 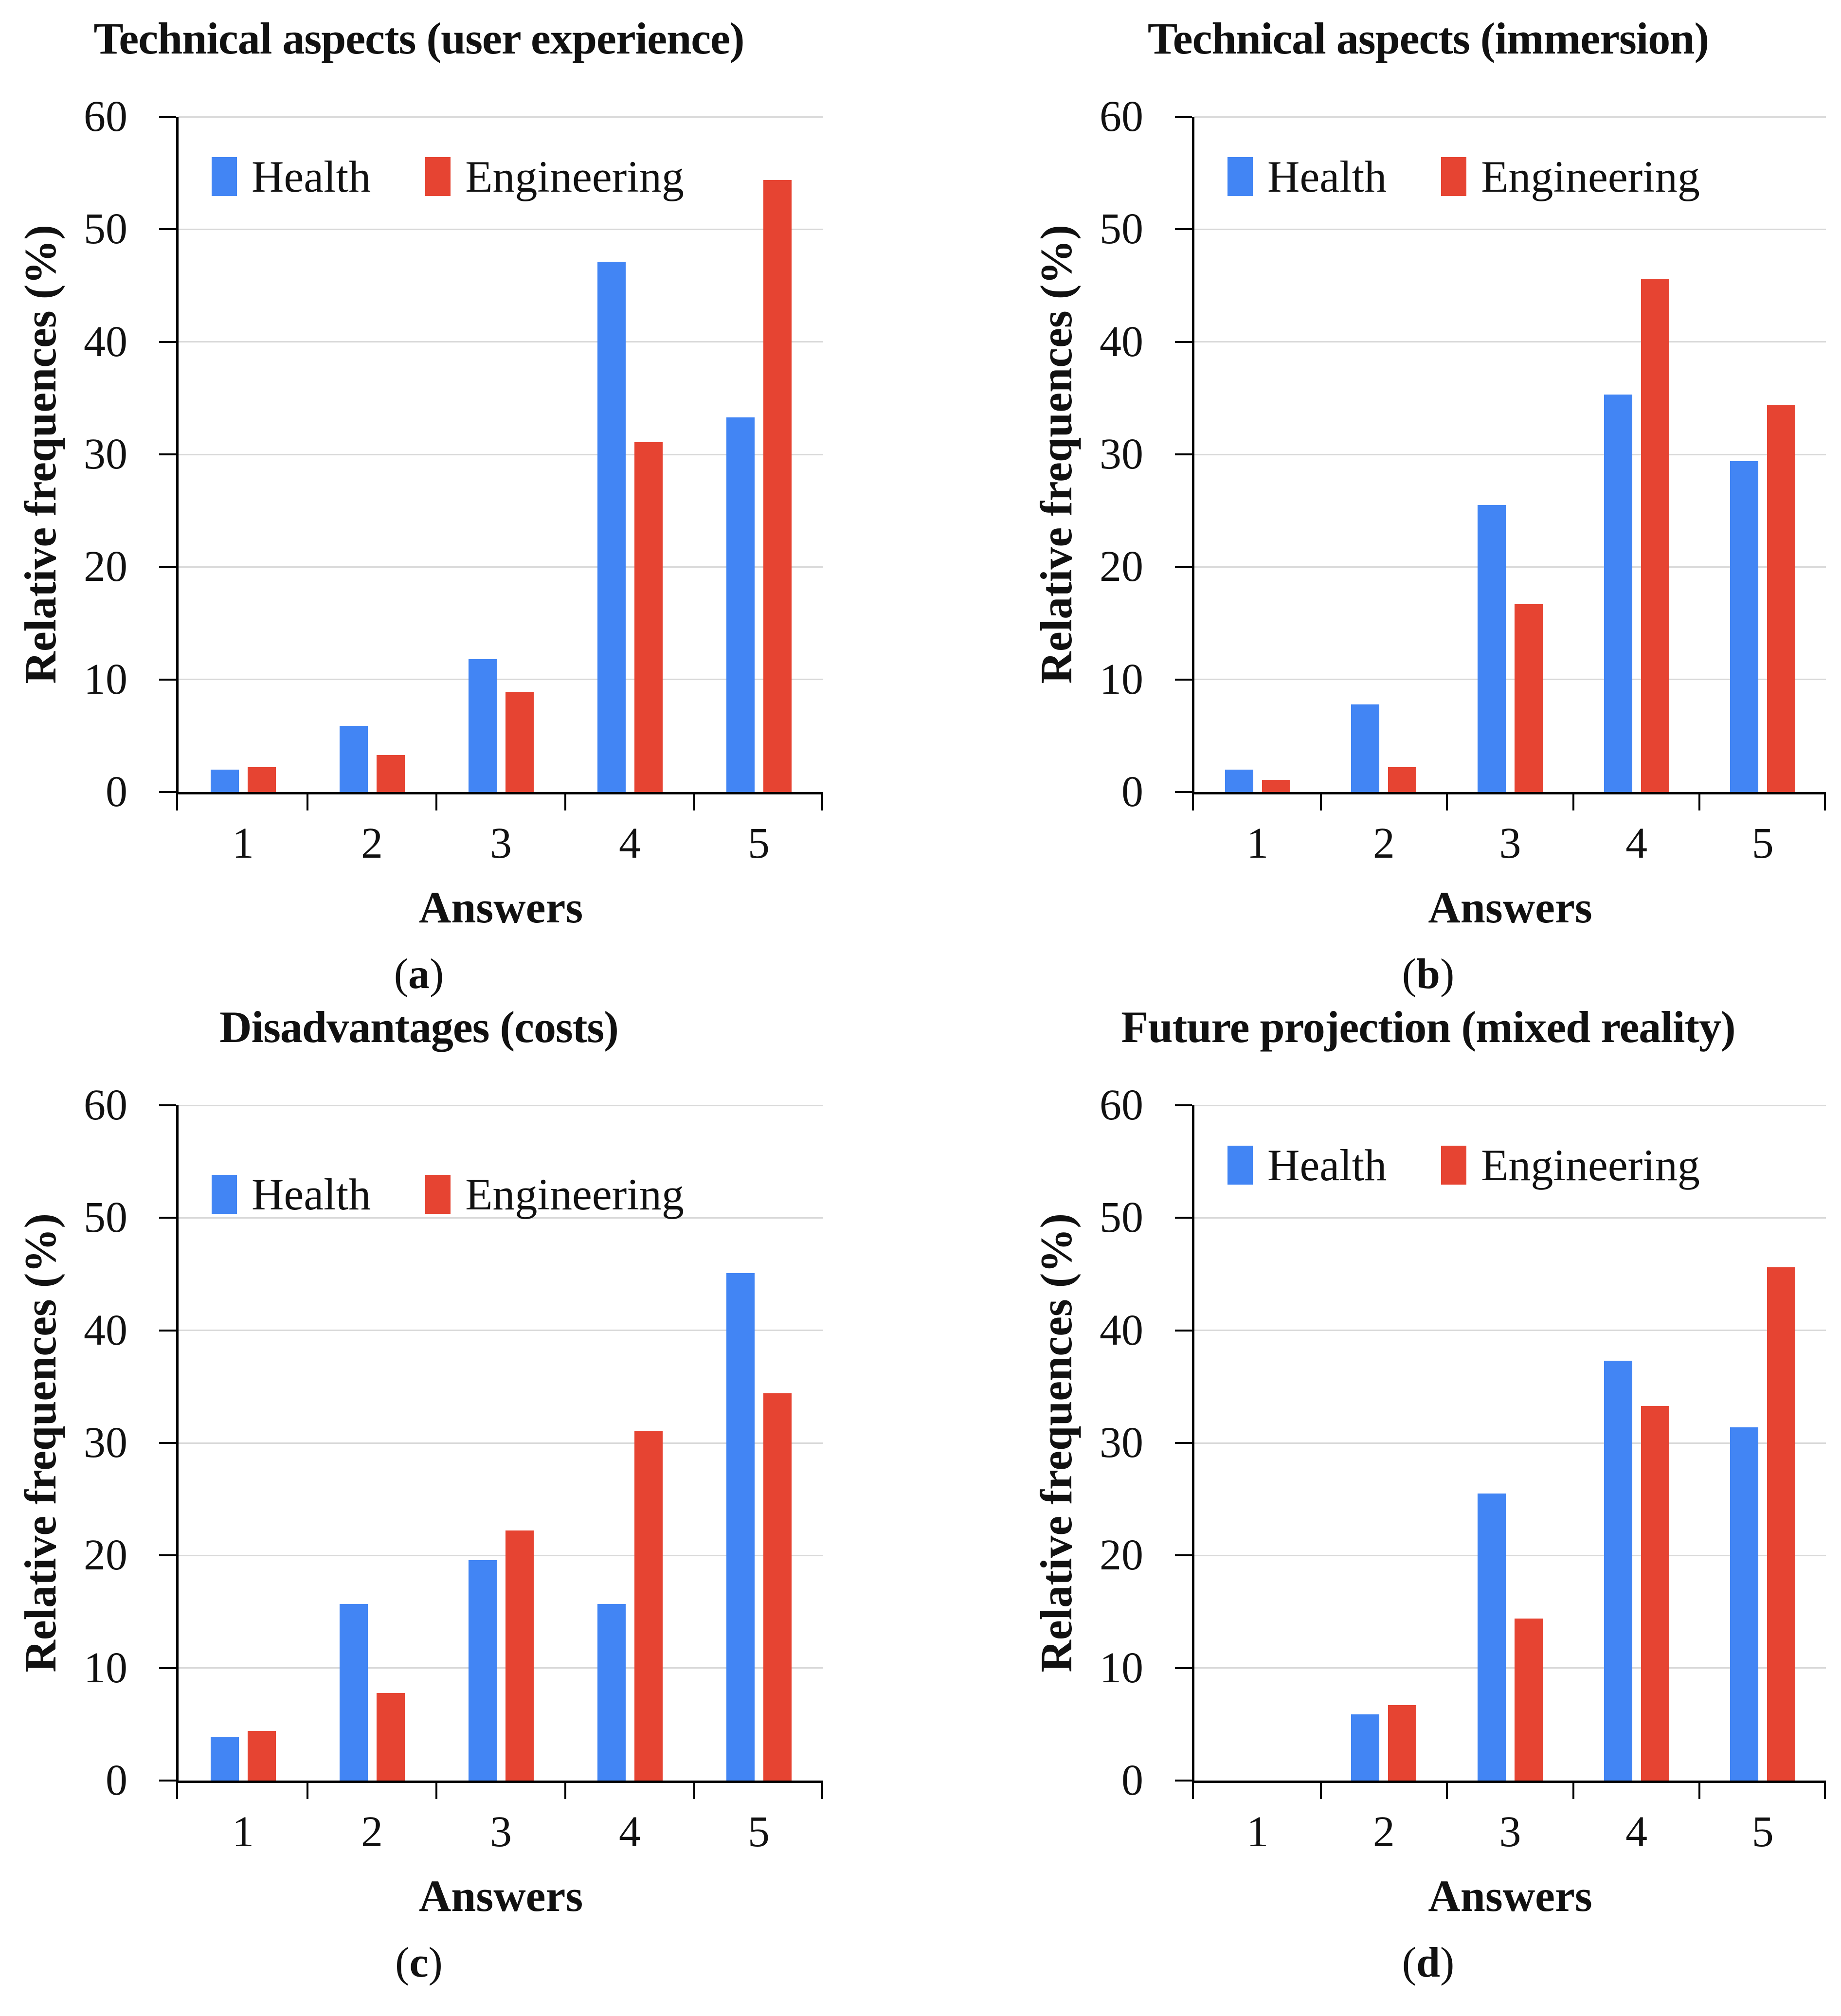 What do you see at coordinates (1428, 38) in the screenshot?
I see `chart-title: Technical aspects (immersion)` at bounding box center [1428, 38].